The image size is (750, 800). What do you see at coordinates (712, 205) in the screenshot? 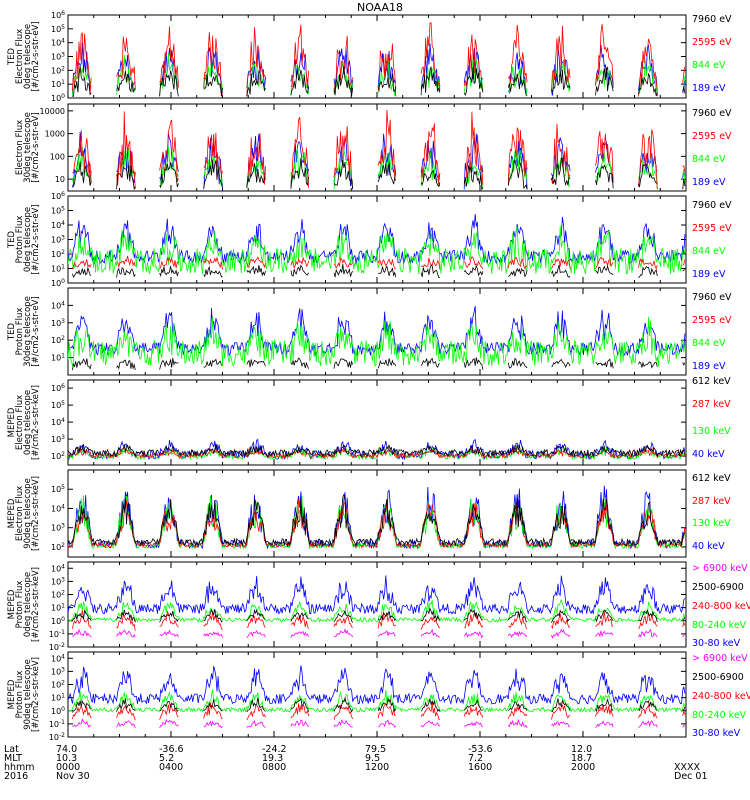
I see `legend-entry: 7960 eV` at bounding box center [712, 205].